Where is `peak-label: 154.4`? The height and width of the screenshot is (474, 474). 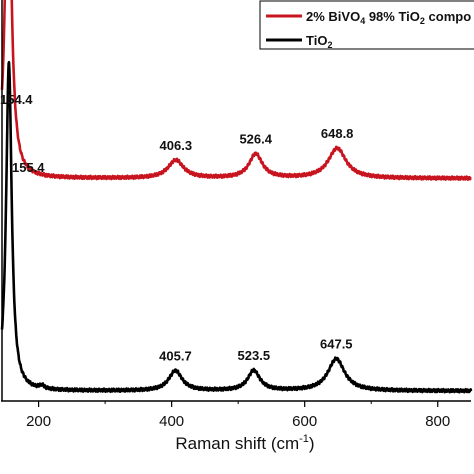 peak-label: 154.4 is located at coordinates (16, 99).